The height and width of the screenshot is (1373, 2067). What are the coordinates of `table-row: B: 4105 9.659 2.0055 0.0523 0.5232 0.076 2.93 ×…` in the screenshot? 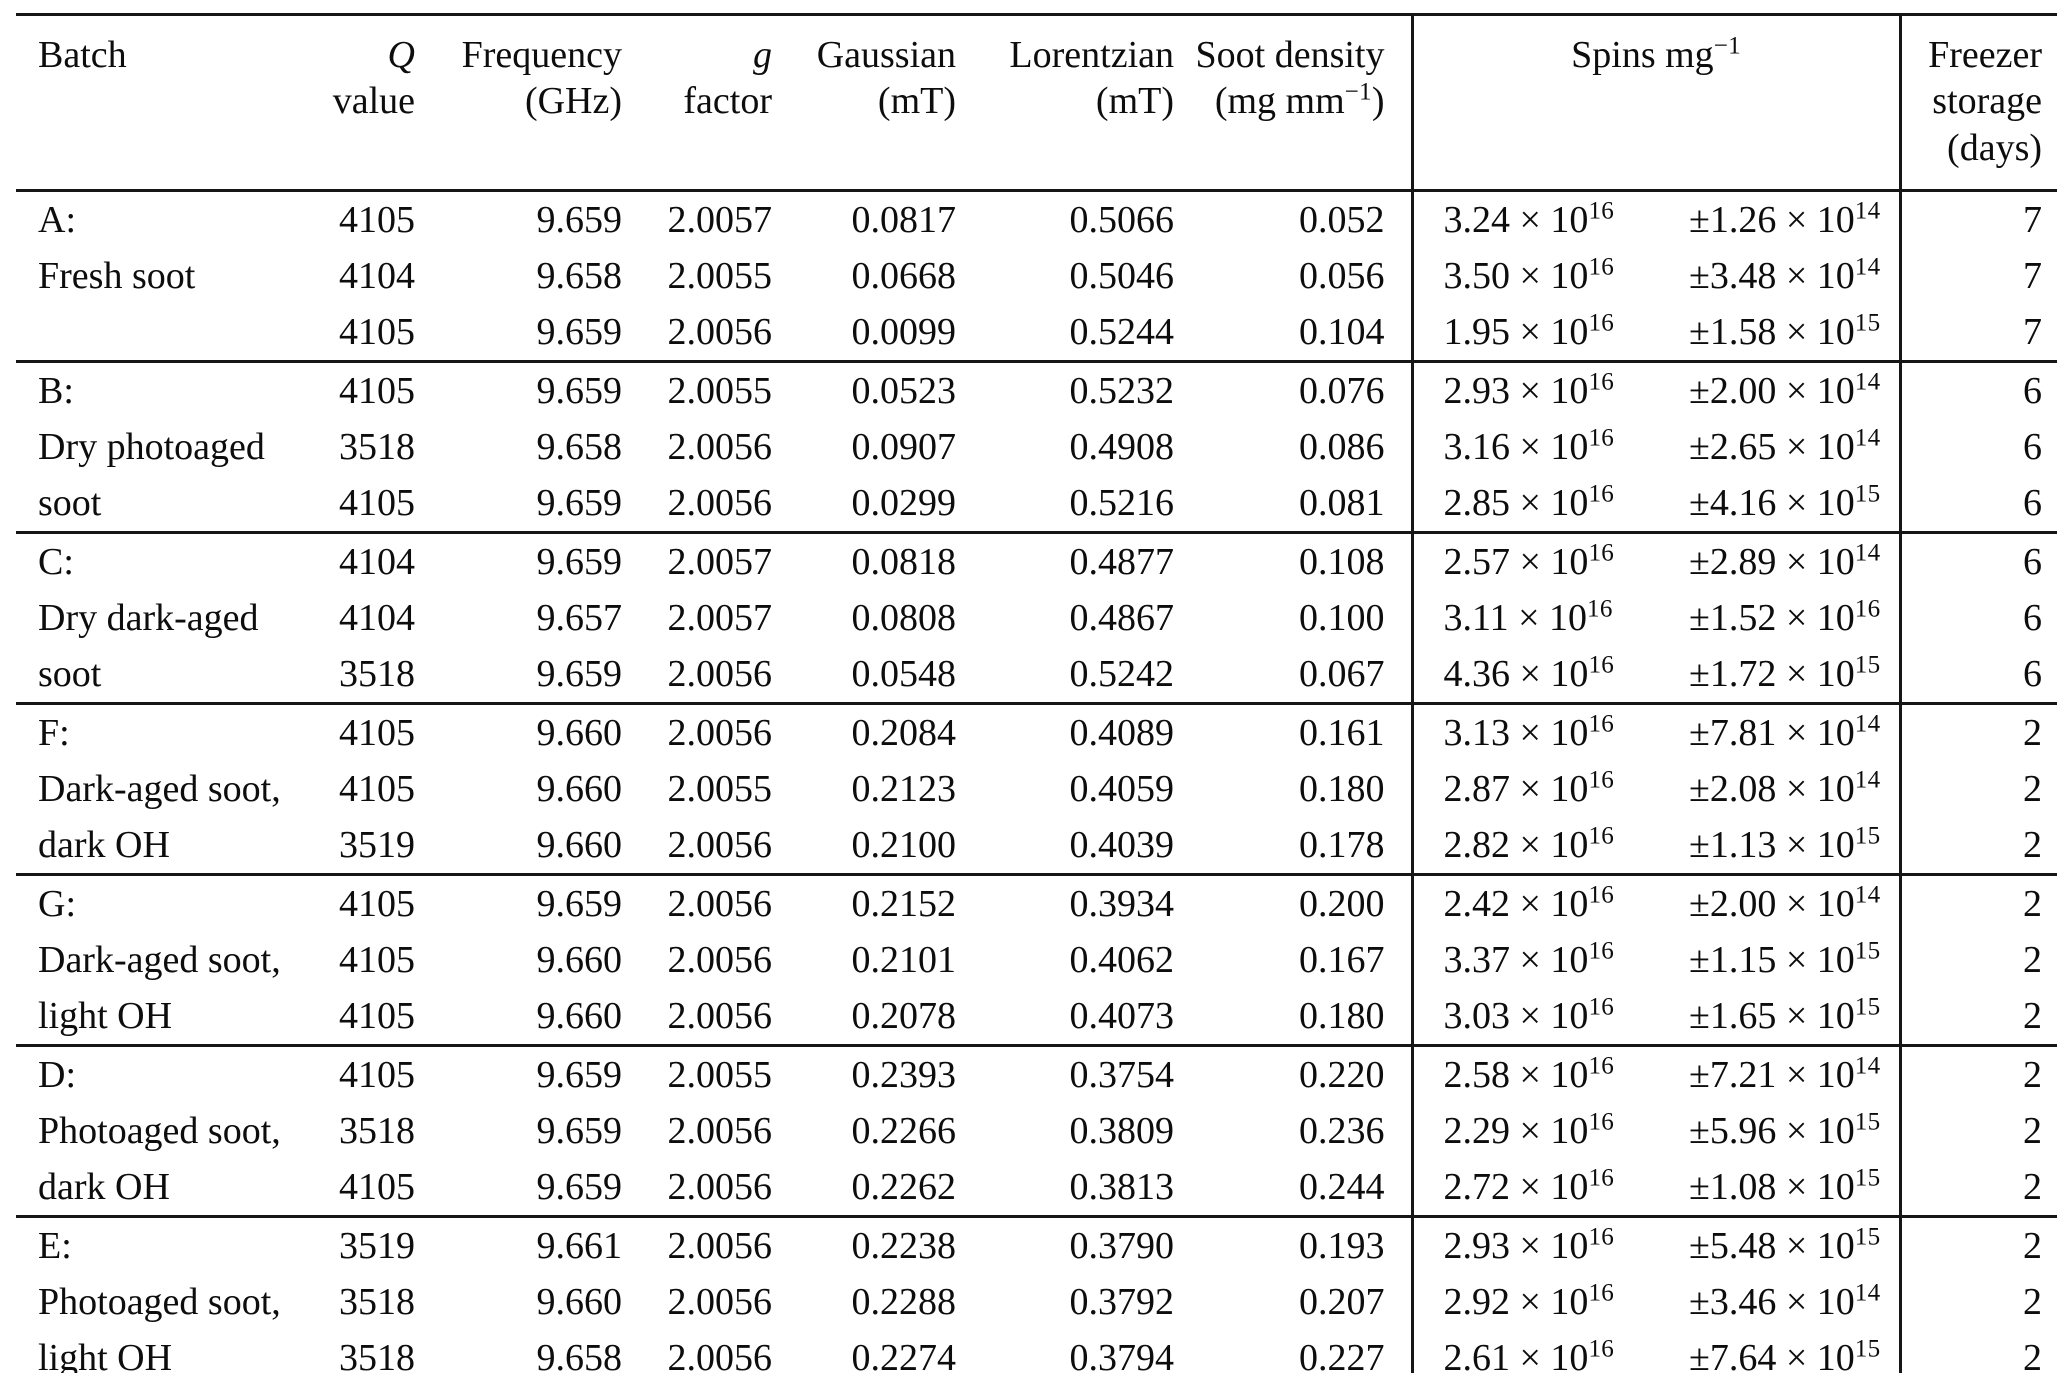 It's located at (1037, 390).